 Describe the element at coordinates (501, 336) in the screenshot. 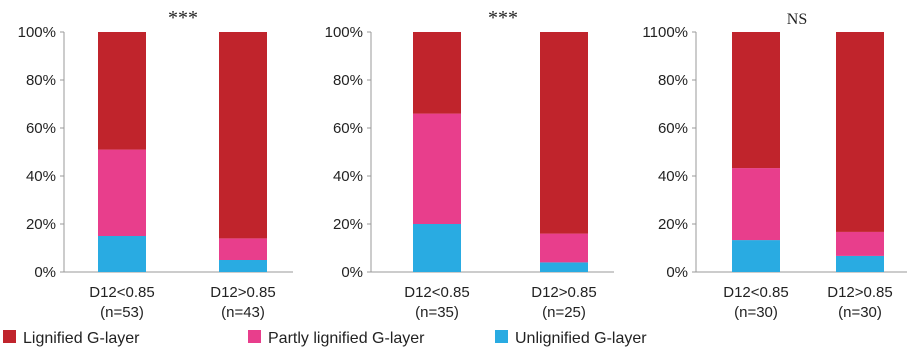

I see `legend-swatch-unlignified` at that location.